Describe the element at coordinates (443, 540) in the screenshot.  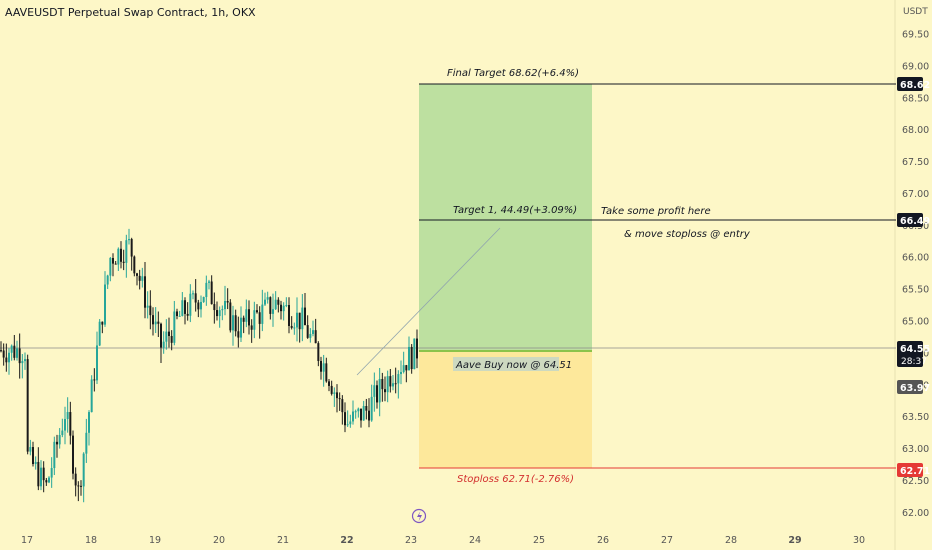
I see `time-axis-ticks: 17 18 19 20 21 22 23 24 25 26 27 28 29 30` at that location.